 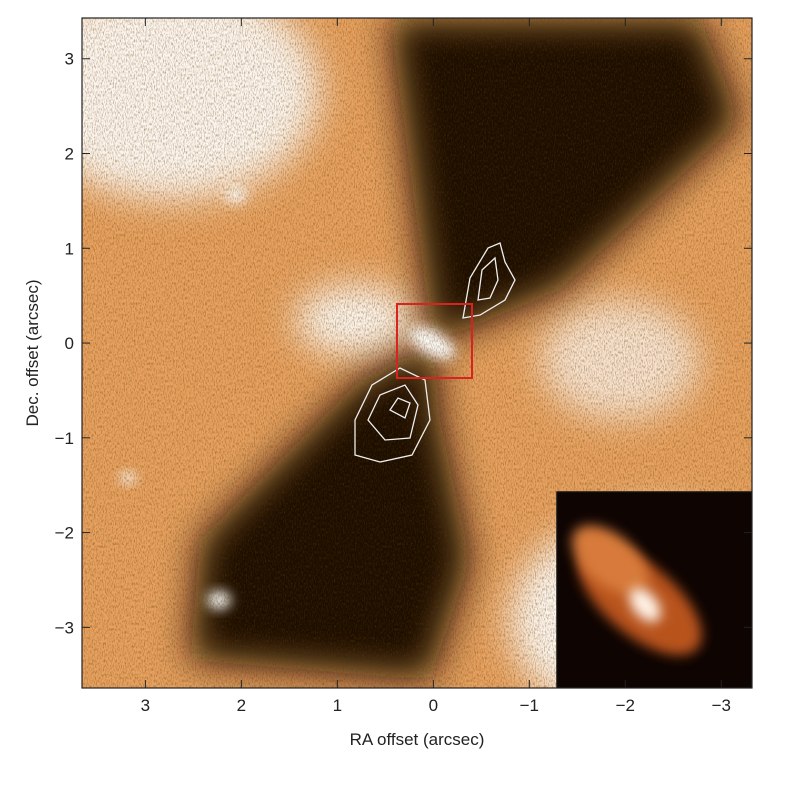 I want to click on y-tick-label: 0, so click(x=69, y=343).